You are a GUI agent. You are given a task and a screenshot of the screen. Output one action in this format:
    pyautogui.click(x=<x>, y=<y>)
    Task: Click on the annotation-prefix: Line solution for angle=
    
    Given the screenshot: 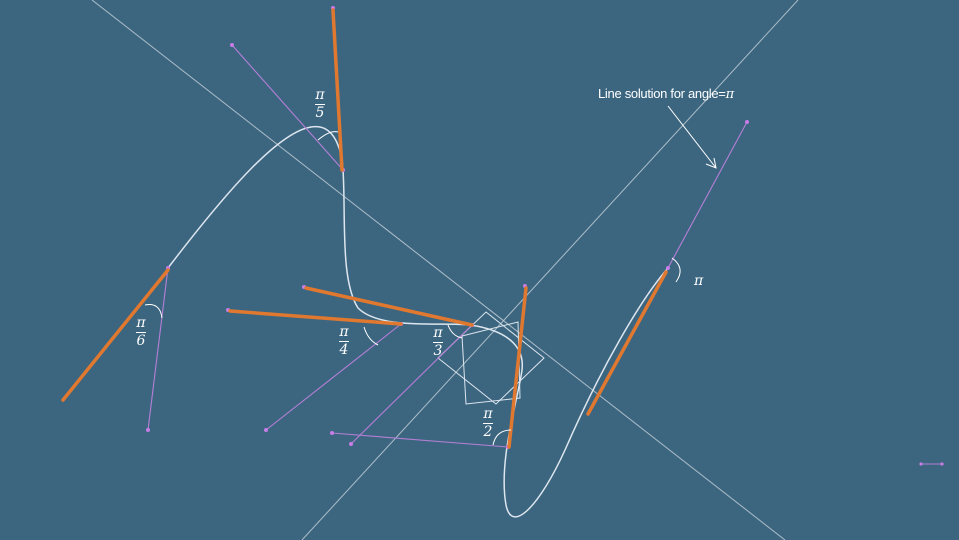 What is the action you would take?
    pyautogui.click(x=662, y=93)
    